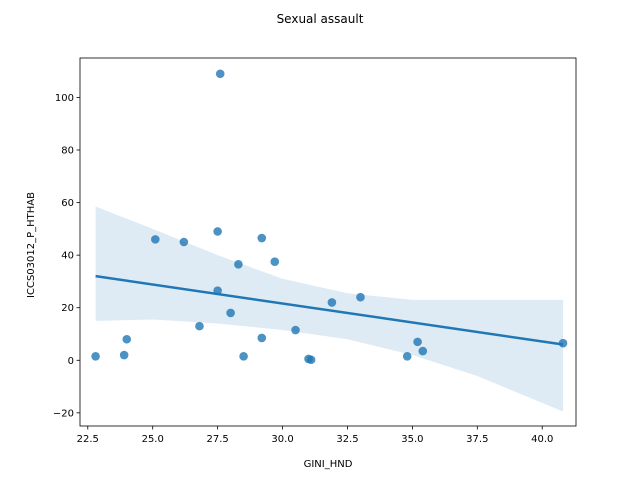 This screenshot has height=480, width=640. What do you see at coordinates (67, 151) in the screenshot?
I see `y-tick-label: 80` at bounding box center [67, 151].